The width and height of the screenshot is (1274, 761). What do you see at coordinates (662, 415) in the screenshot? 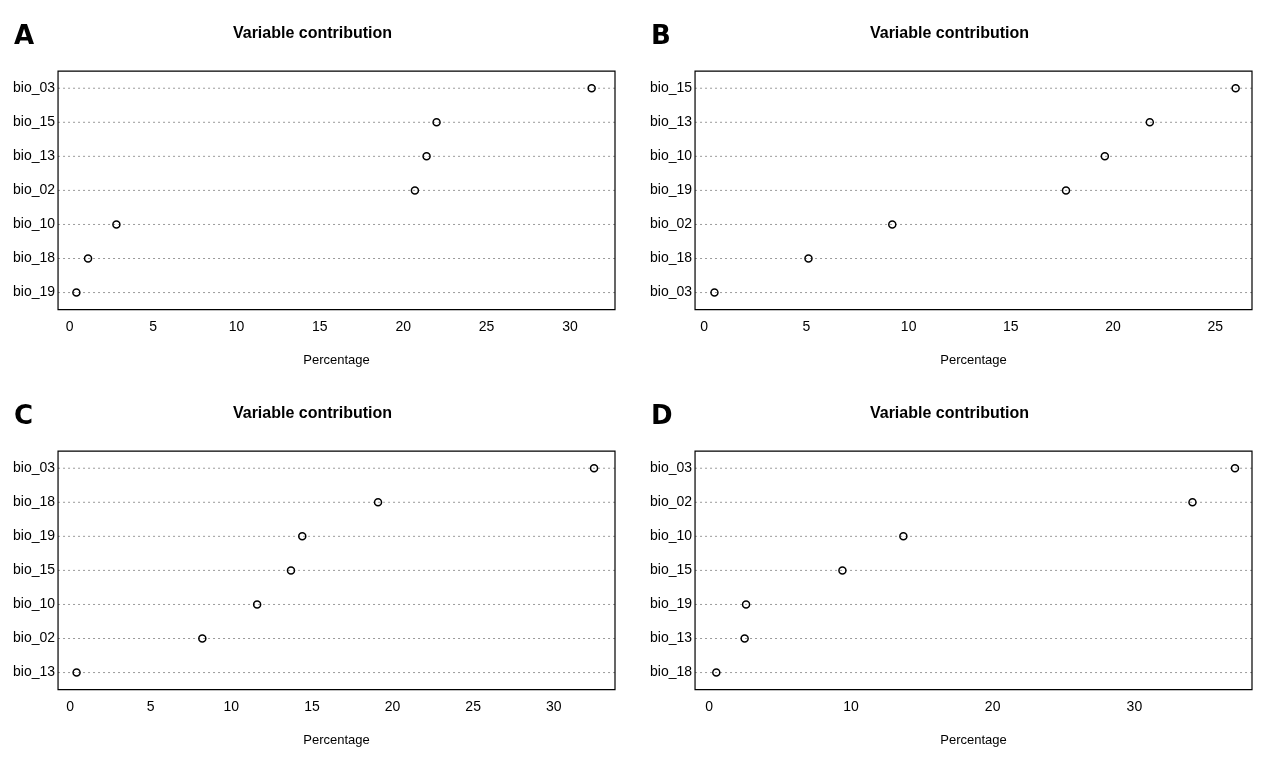
I see `text: D` at bounding box center [662, 415].